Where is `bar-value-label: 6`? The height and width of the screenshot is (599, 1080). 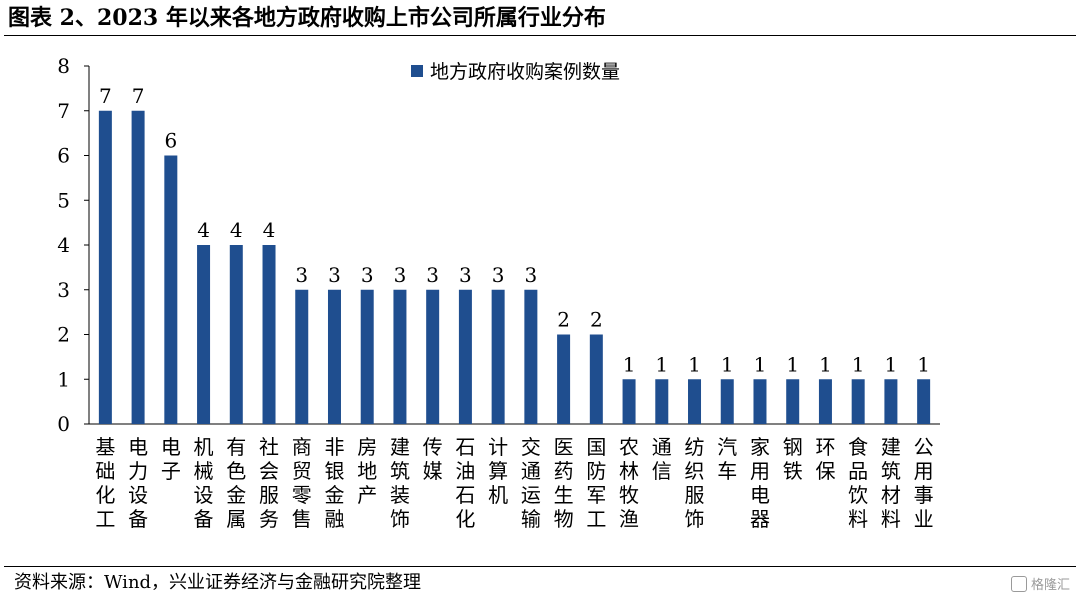
bar-value-label: 6 is located at coordinates (170, 141).